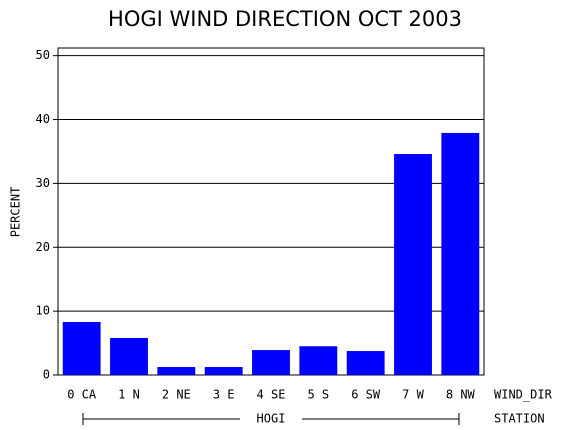 This screenshot has height=430, width=570. What do you see at coordinates (318, 395) in the screenshot?
I see `x-tick-label: 5 S` at bounding box center [318, 395].